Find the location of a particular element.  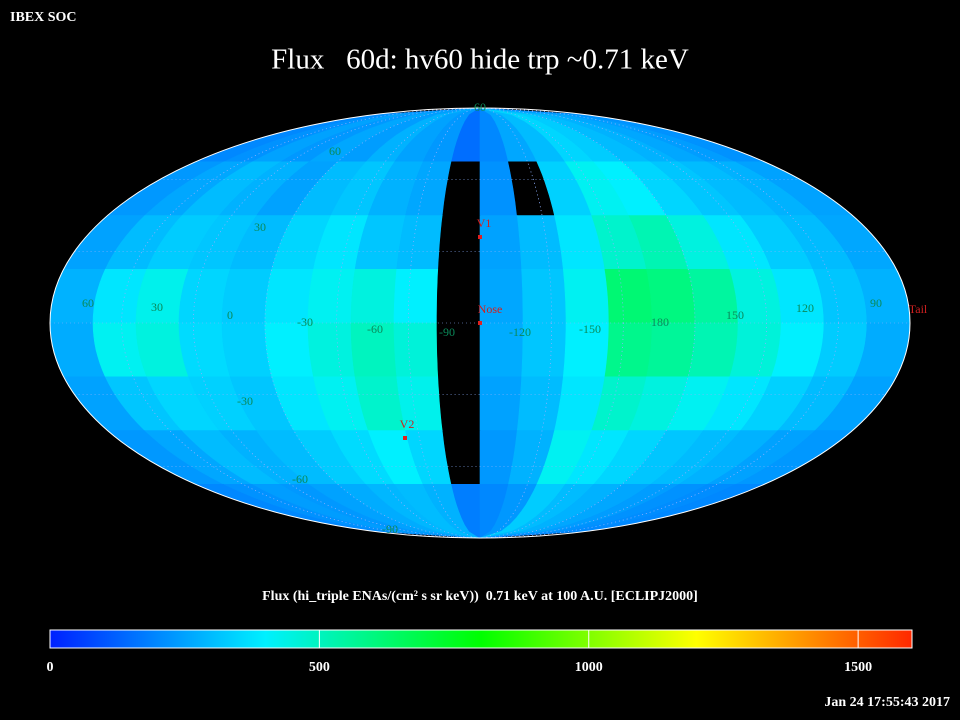

header-label: IBEX SOC is located at coordinates (43, 17).